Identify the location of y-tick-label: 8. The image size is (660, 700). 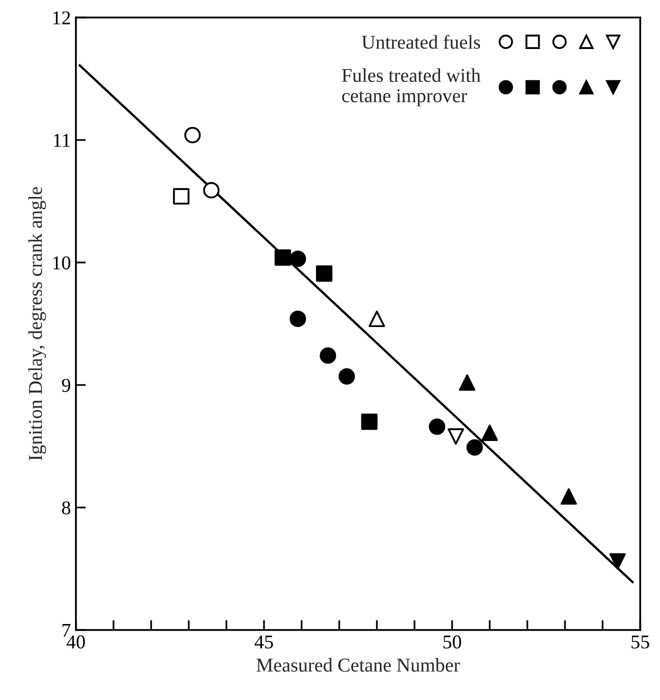
(66, 507).